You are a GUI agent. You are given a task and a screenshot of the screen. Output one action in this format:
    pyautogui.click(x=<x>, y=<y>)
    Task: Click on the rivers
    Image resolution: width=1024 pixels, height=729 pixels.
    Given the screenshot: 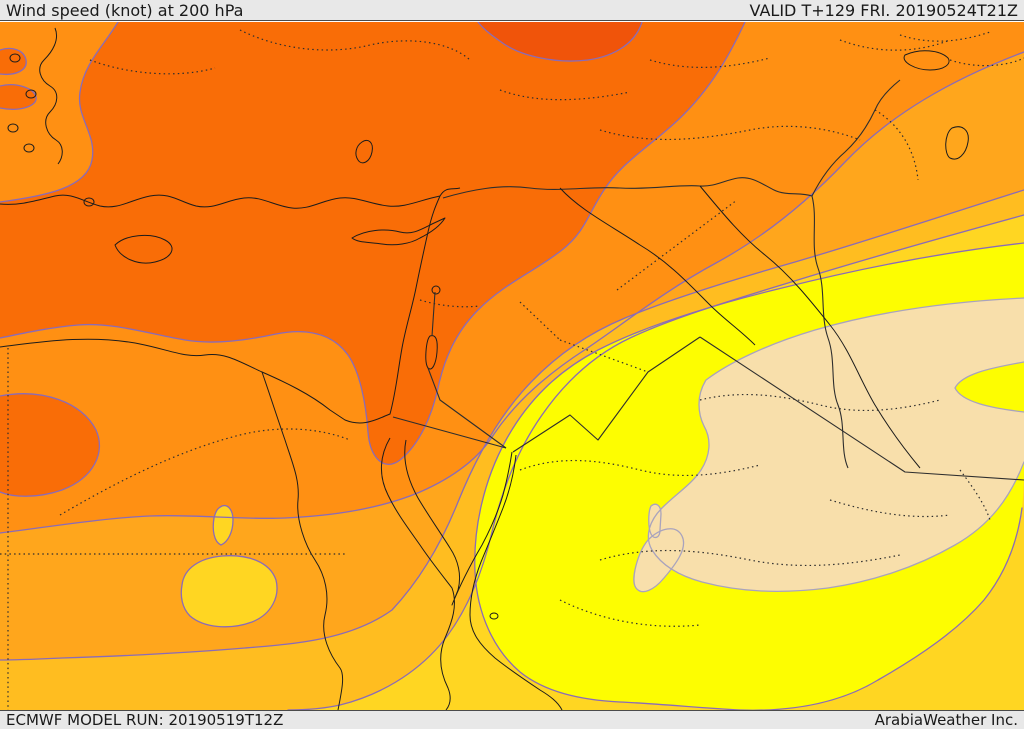 What is the action you would take?
    pyautogui.click(x=740, y=327)
    